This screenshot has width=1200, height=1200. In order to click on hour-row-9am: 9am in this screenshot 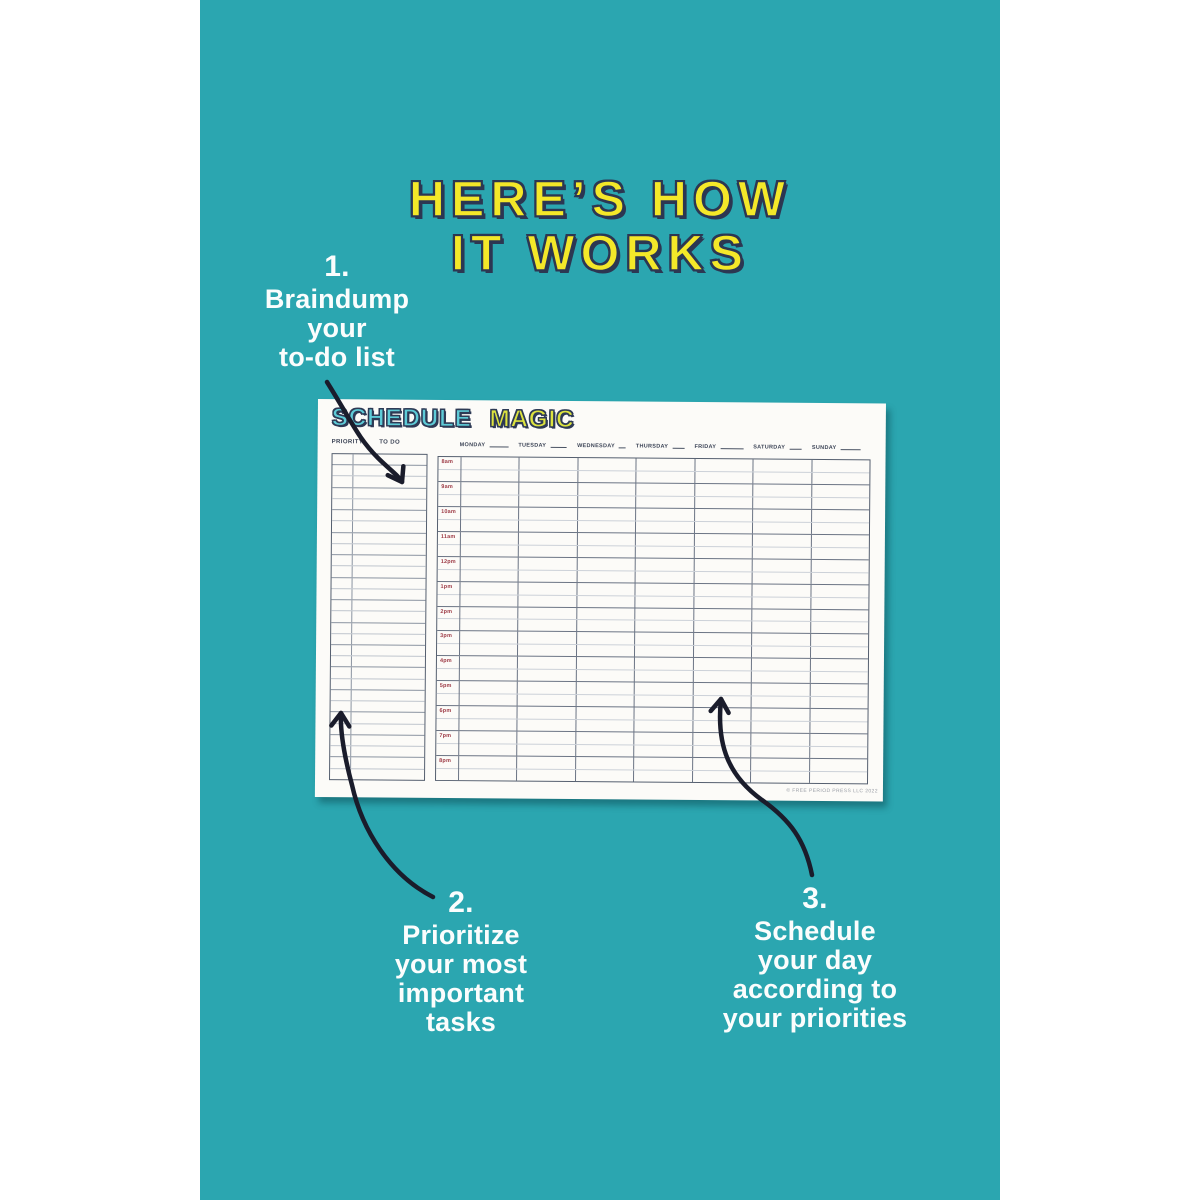, I will do `click(654, 496)`.